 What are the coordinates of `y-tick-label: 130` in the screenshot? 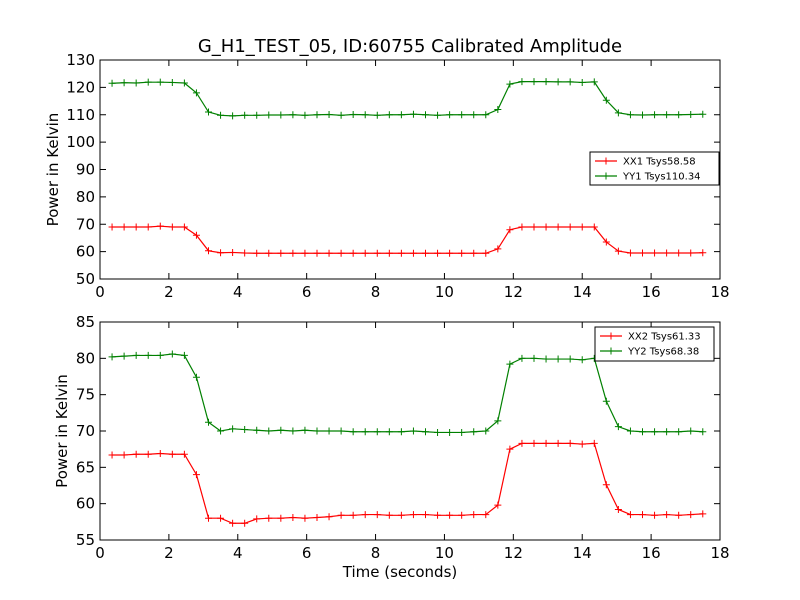 It's located at (80, 60).